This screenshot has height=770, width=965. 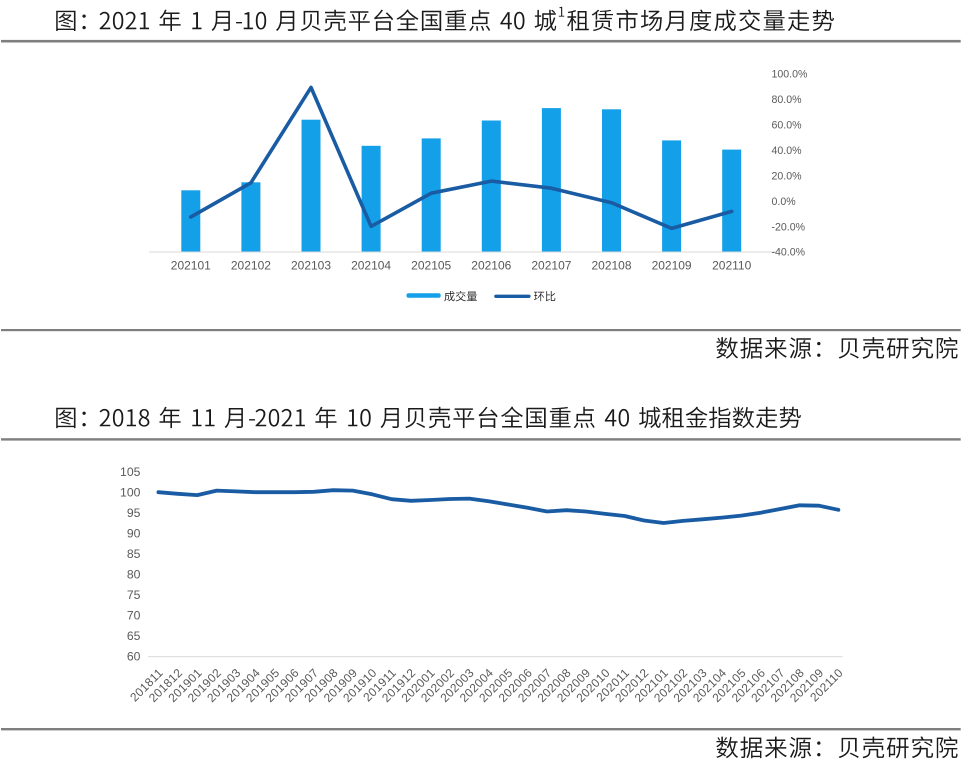 I want to click on svg-text: 80, so click(x=134, y=575).